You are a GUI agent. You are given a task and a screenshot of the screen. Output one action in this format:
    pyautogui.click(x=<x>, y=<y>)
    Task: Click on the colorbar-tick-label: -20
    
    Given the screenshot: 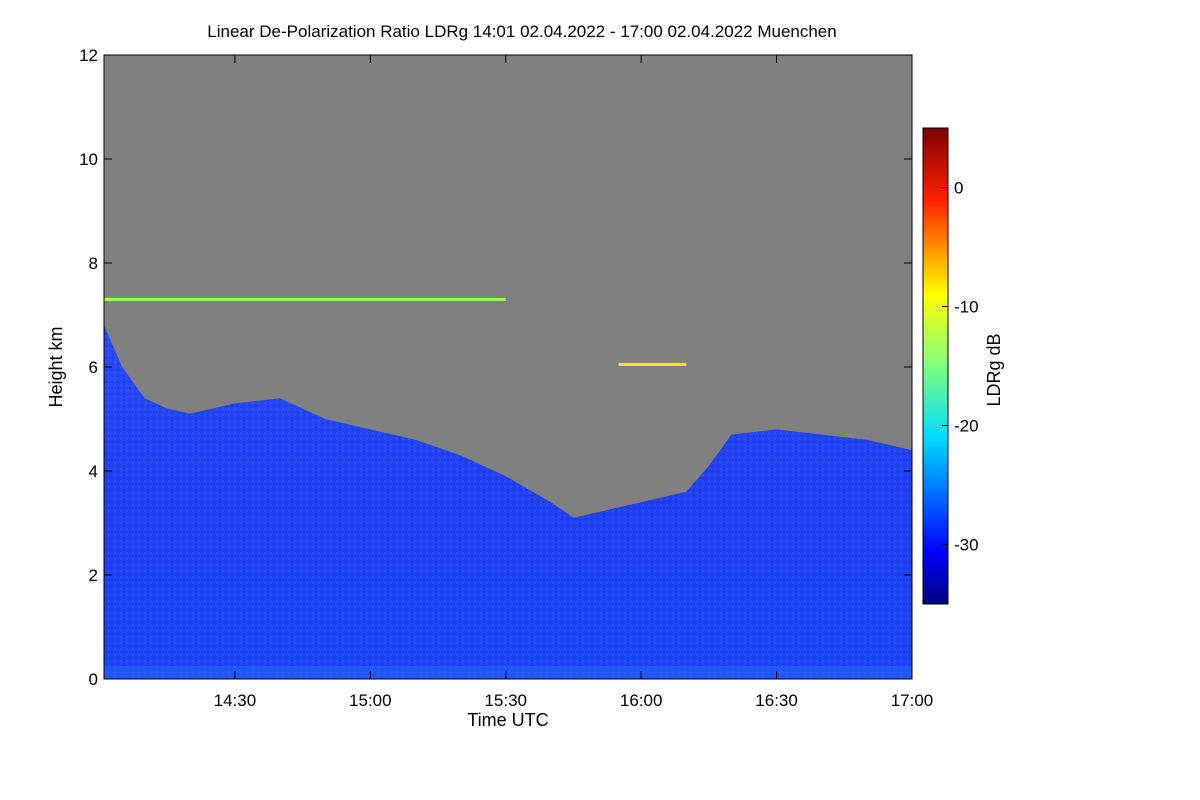 What is the action you would take?
    pyautogui.click(x=966, y=426)
    